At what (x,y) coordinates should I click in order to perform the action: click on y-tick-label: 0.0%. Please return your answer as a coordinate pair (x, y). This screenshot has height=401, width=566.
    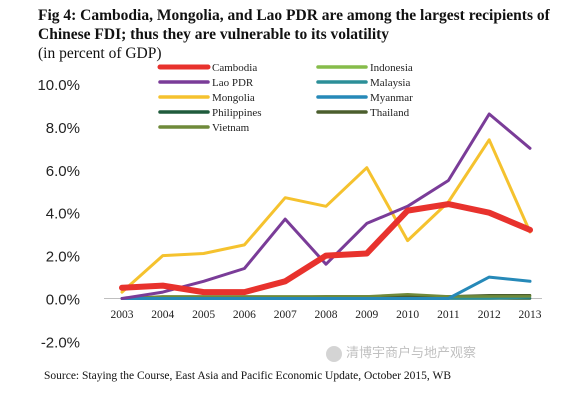
    Looking at the image, I should click on (63, 300).